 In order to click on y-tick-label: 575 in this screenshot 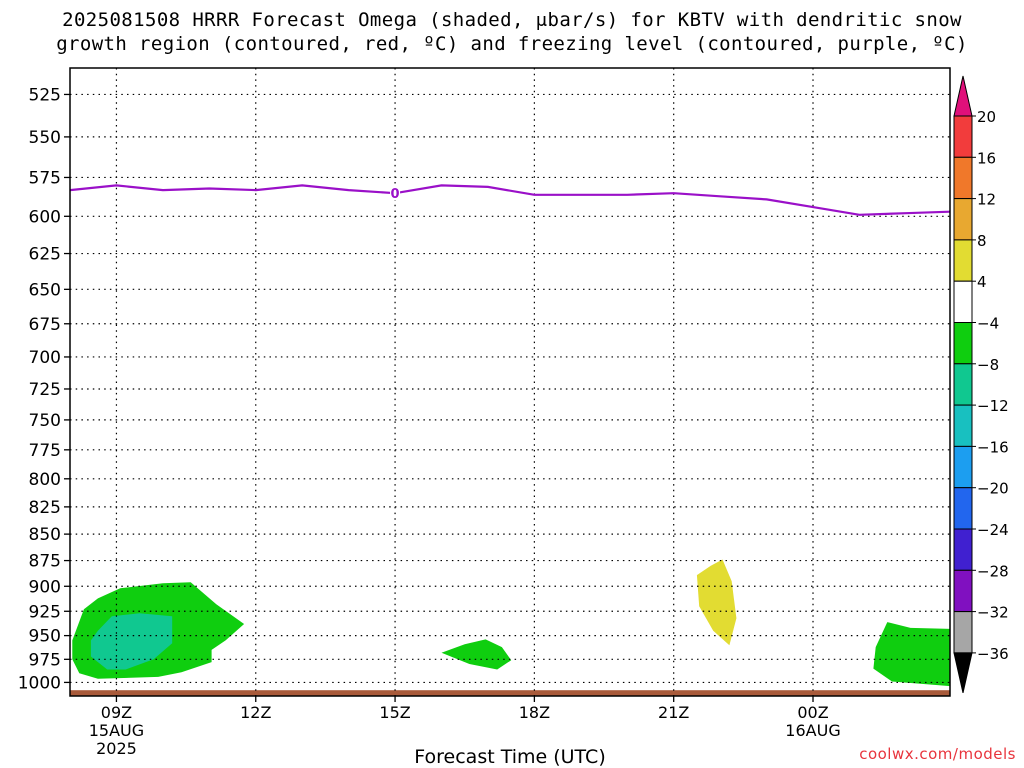, I will do `click(45, 178)`.